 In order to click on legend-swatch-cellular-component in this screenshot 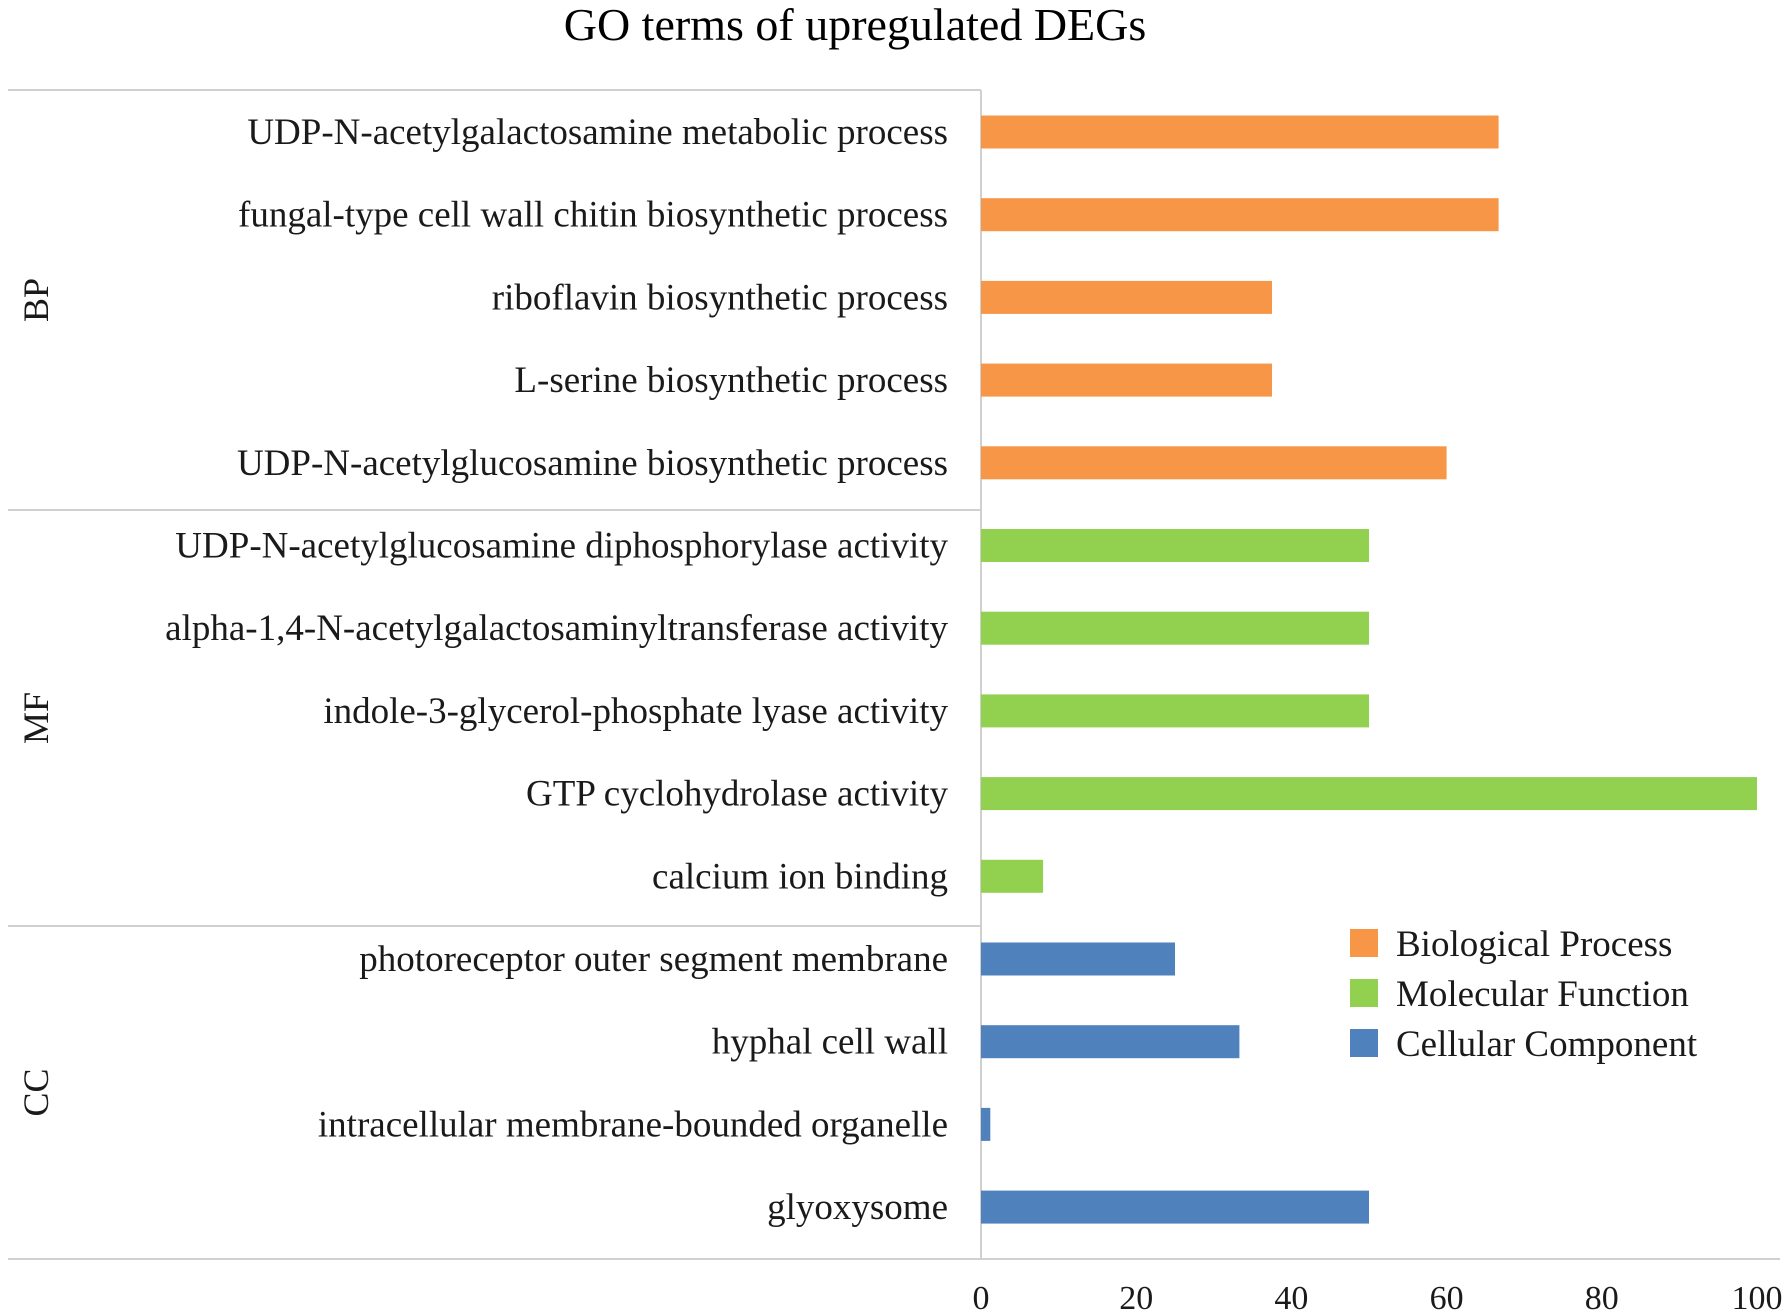, I will do `click(1364, 1043)`.